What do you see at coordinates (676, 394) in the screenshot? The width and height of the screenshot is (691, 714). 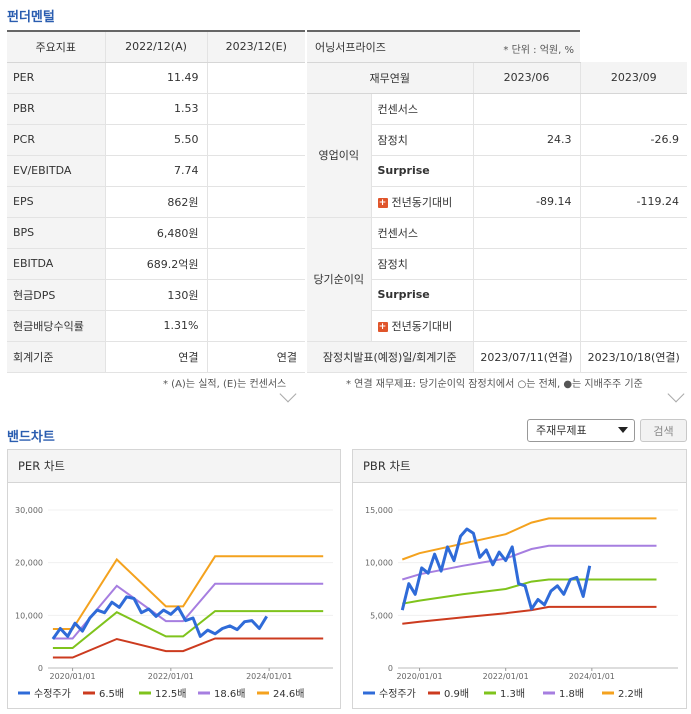 I see `expand-chevron-icon` at bounding box center [676, 394].